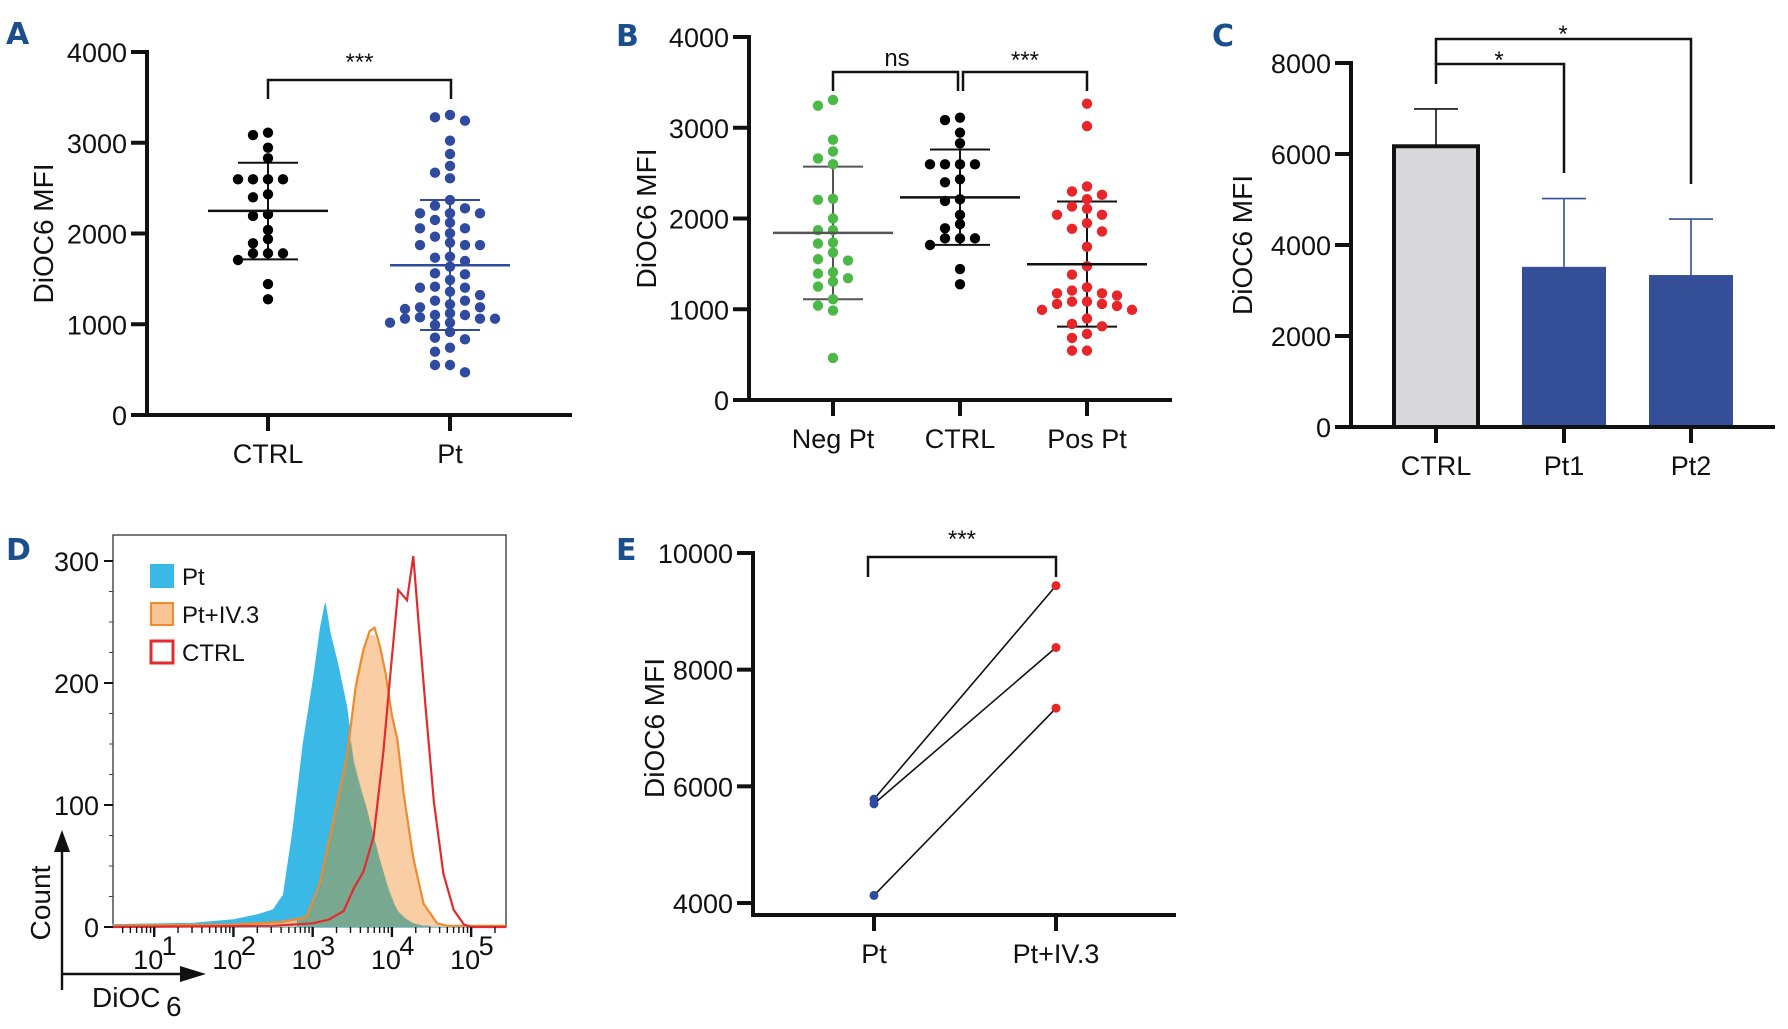 This screenshot has width=1788, height=1029. What do you see at coordinates (76, 684) in the screenshot?
I see `y-tick-label: 200` at bounding box center [76, 684].